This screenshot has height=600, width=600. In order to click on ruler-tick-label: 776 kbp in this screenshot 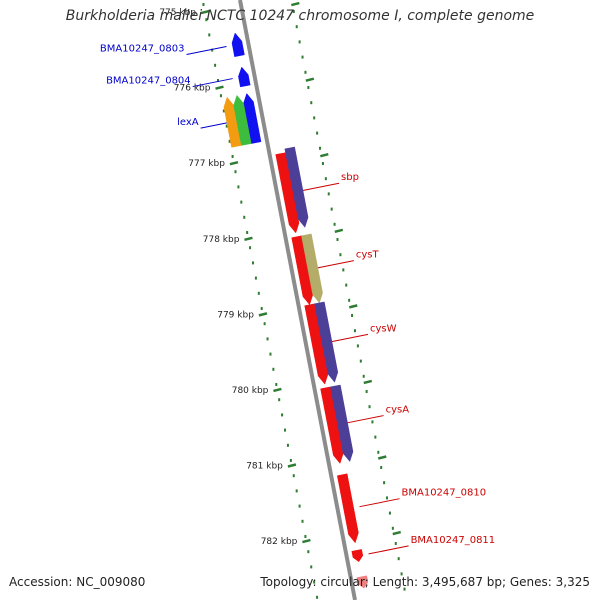, I will do `click(192, 89)`.